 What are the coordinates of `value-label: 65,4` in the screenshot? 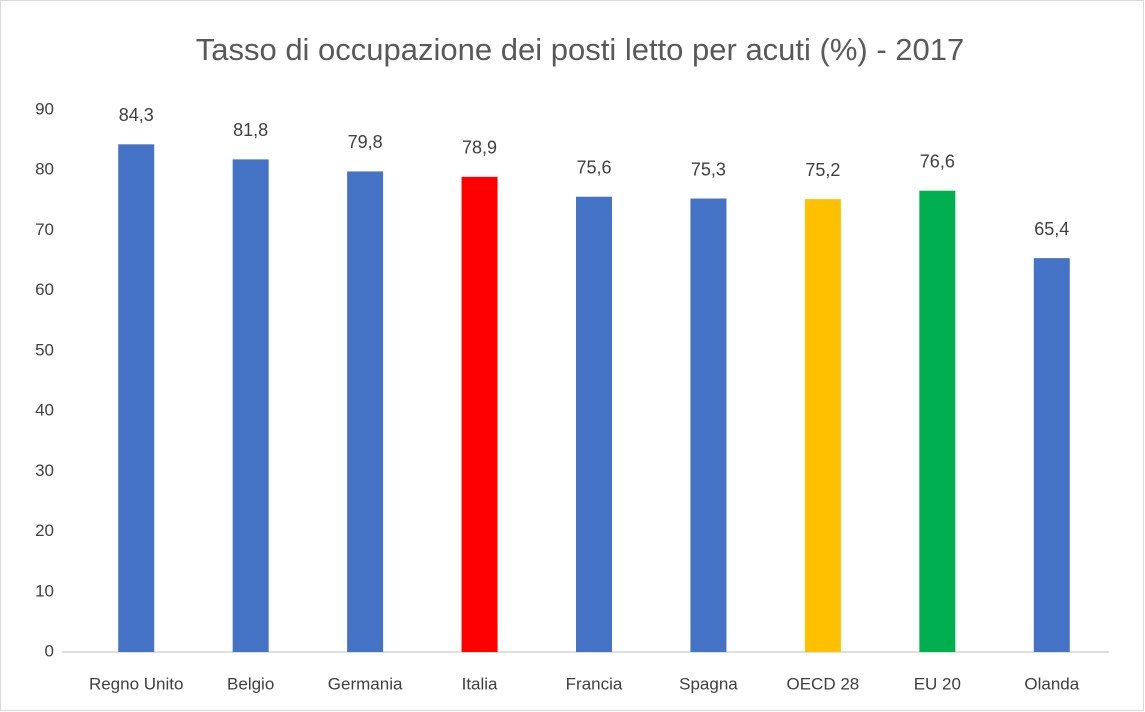 It's located at (1051, 229).